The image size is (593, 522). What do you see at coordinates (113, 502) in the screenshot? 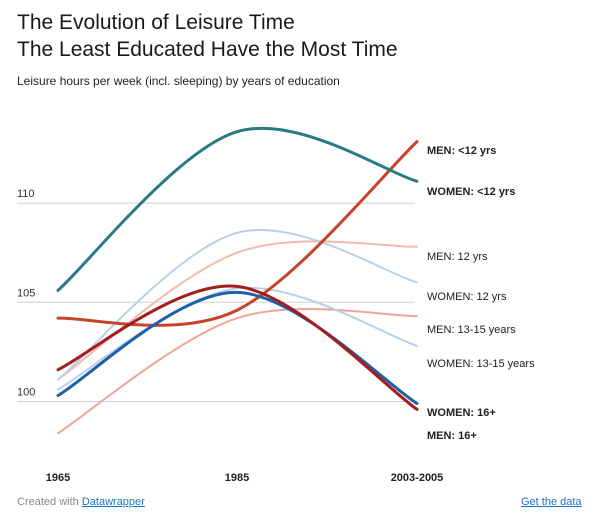
I see `datawrapper-link: Datawrapper` at bounding box center [113, 502].